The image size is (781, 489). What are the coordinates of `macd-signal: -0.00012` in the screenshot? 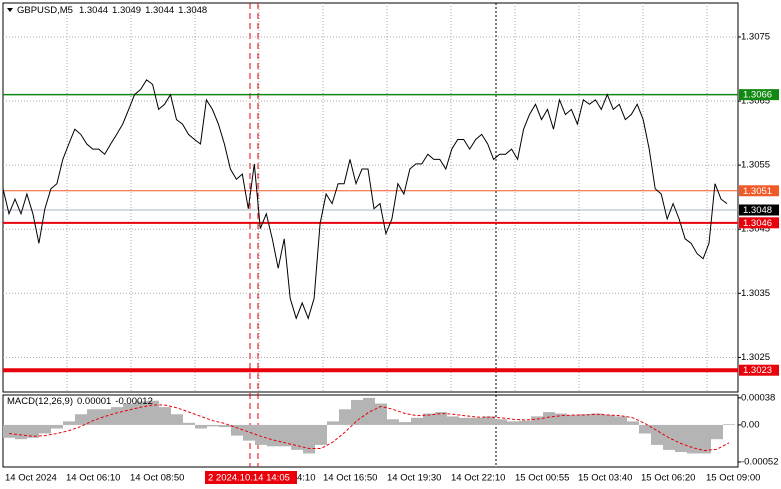 It's located at (134, 401).